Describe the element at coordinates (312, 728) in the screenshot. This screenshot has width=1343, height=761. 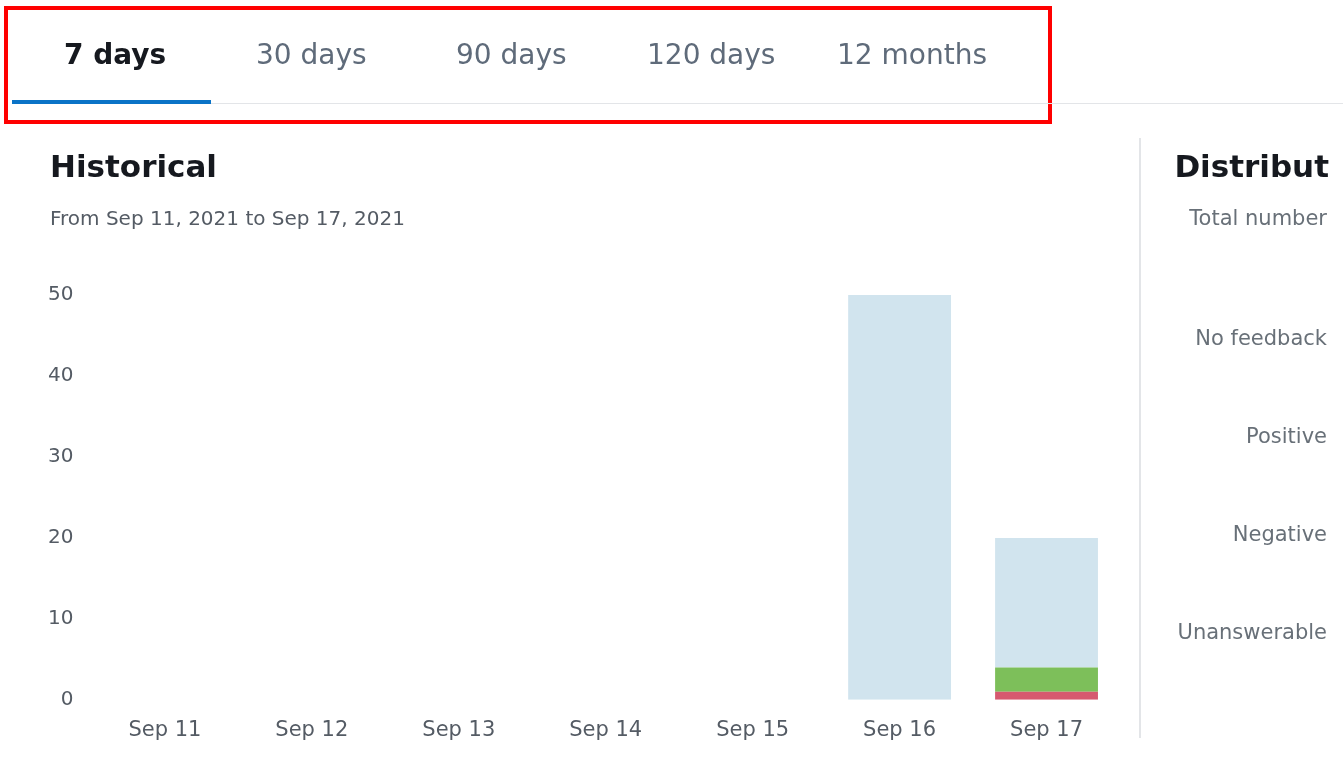
I see `x-tick-label: Sep 12` at that location.